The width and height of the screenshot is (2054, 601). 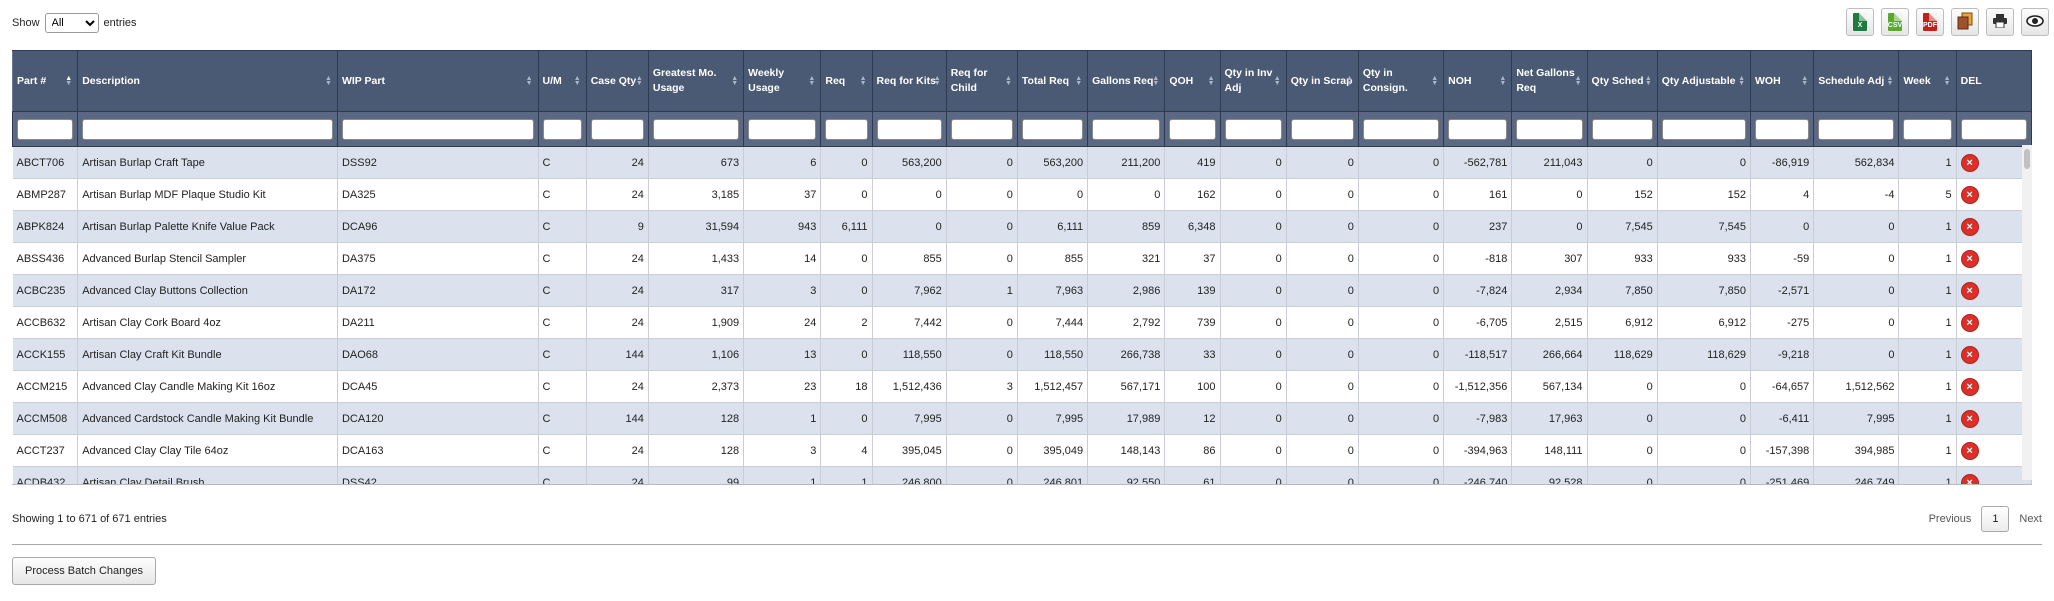 What do you see at coordinates (1994, 322) in the screenshot?
I see `delete-cell: ×` at bounding box center [1994, 322].